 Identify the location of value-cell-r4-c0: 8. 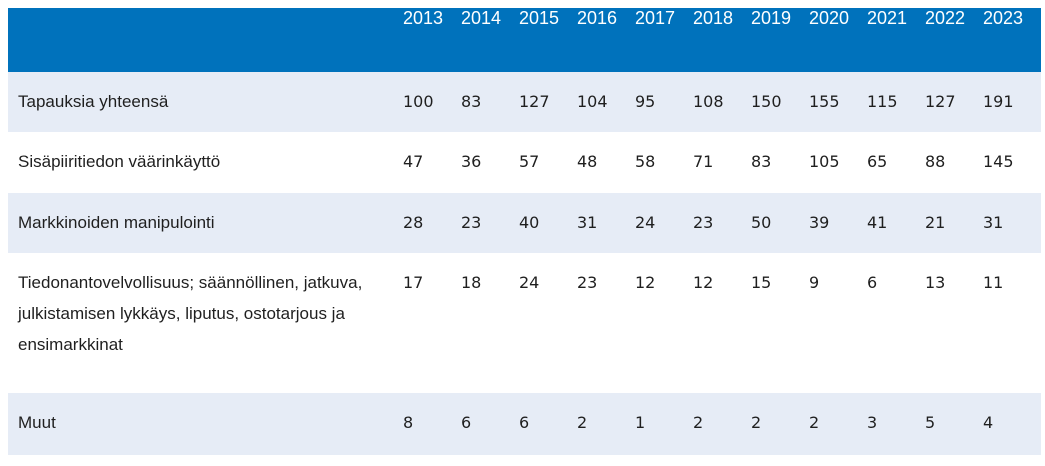
(408, 422).